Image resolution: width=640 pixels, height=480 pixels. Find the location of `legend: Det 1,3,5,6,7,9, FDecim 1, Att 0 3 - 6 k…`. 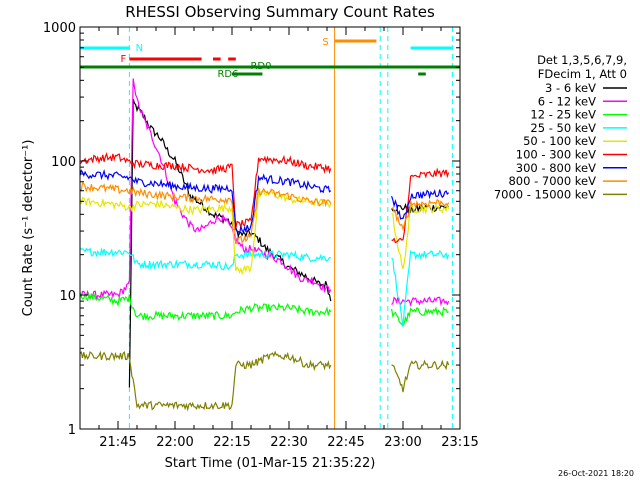

legend: Det 1,3,5,6,7,9, FDecim 1, Att 0 3 - 6 k… is located at coordinates (560, 127).